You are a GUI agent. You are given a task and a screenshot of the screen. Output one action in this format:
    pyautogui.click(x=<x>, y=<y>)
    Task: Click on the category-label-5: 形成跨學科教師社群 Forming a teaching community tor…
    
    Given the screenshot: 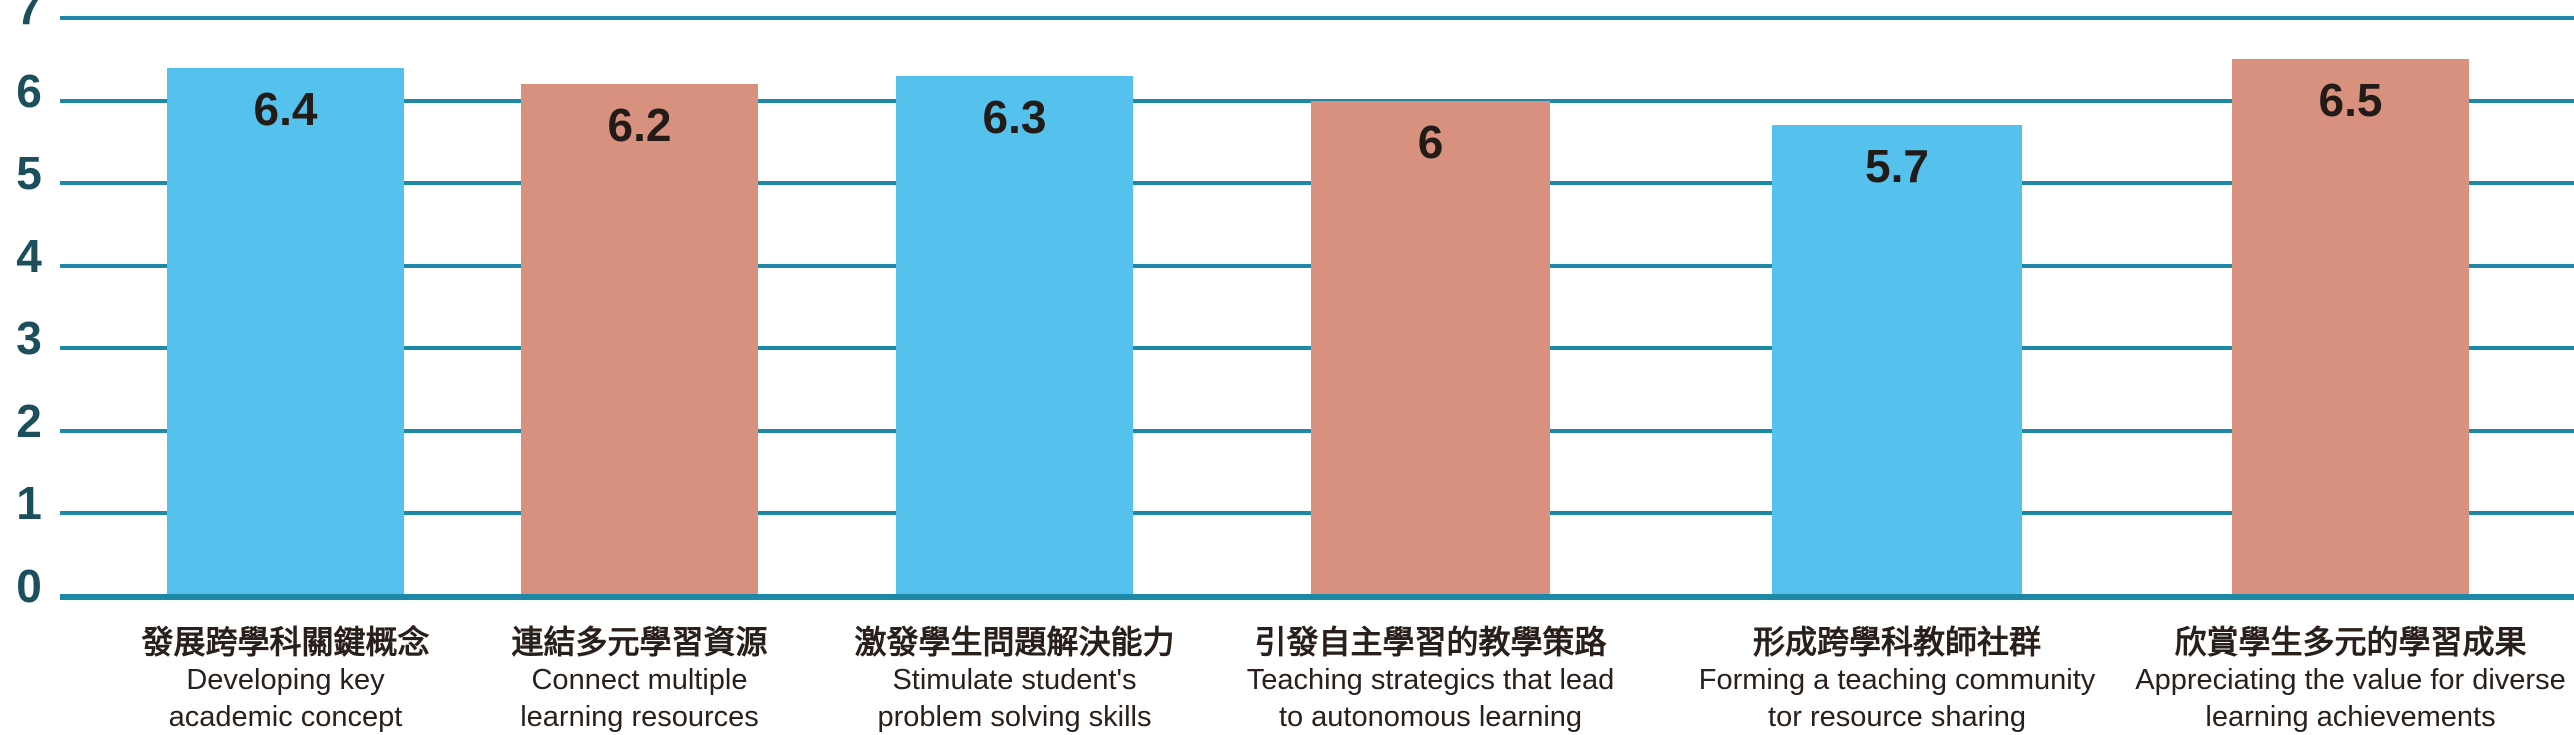 What is the action you would take?
    pyautogui.click(x=1897, y=678)
    